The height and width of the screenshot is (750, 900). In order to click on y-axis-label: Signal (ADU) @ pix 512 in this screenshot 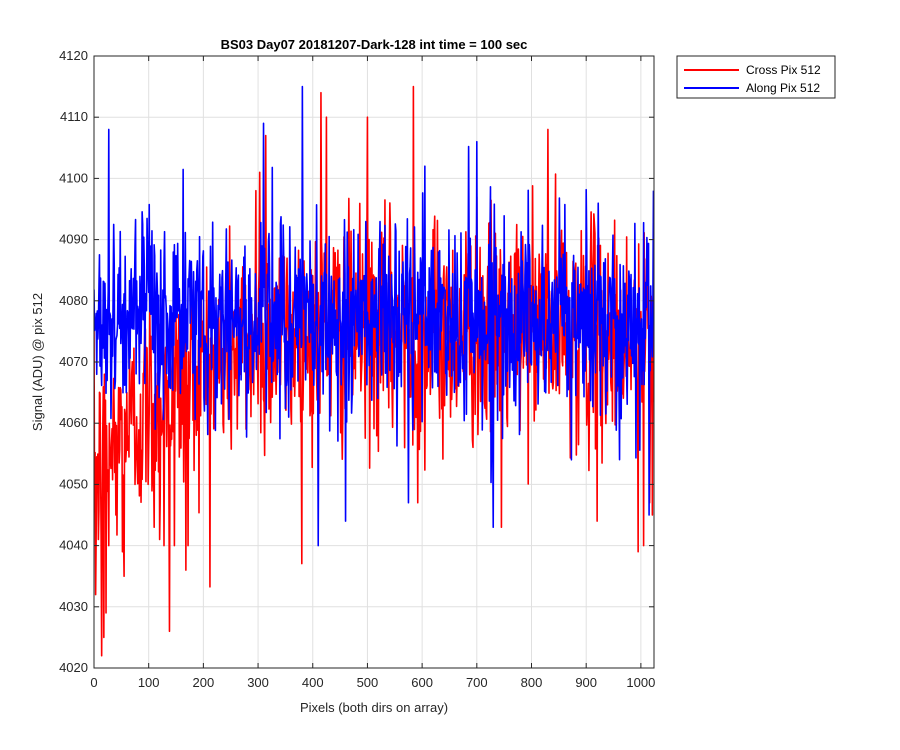, I will do `click(37, 362)`.